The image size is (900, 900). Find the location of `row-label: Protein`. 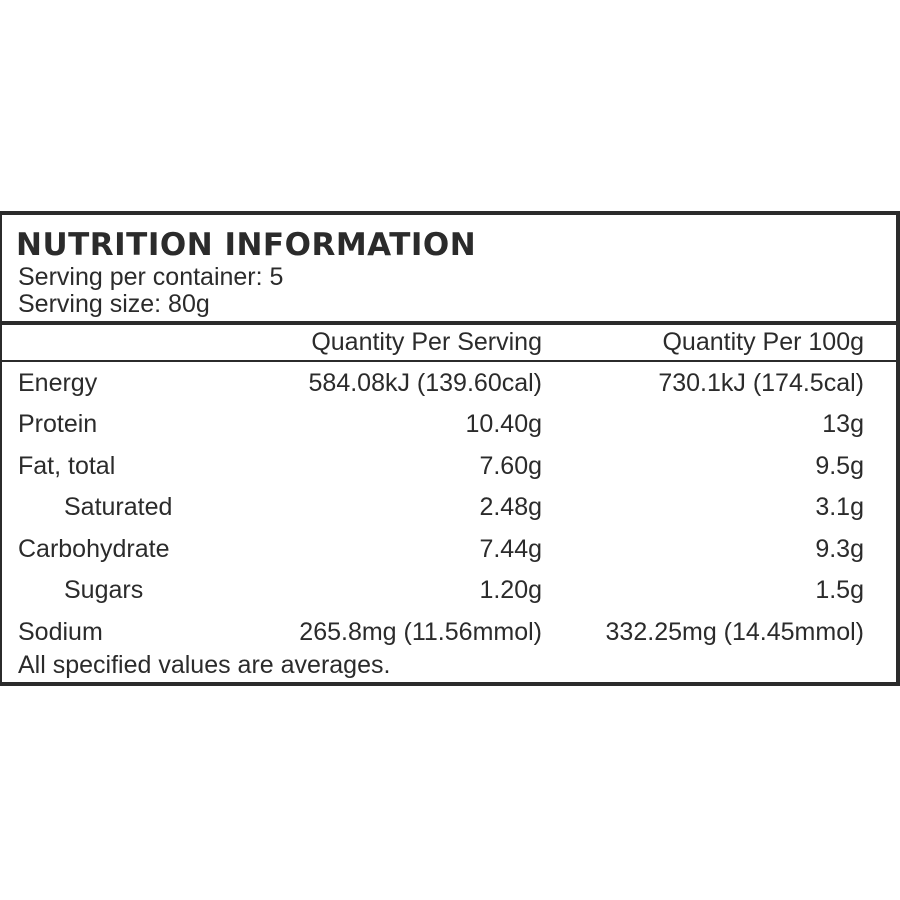

row-label: Protein is located at coordinates (58, 424).